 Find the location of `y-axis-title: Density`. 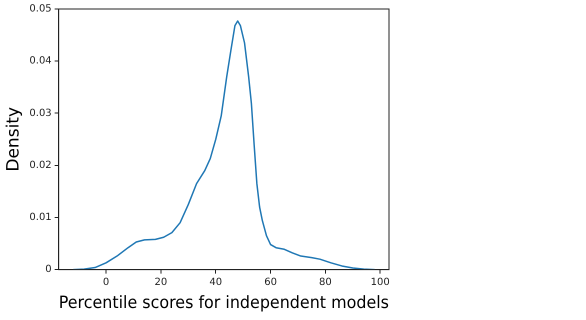

y-axis-title: Density is located at coordinates (14, 139).